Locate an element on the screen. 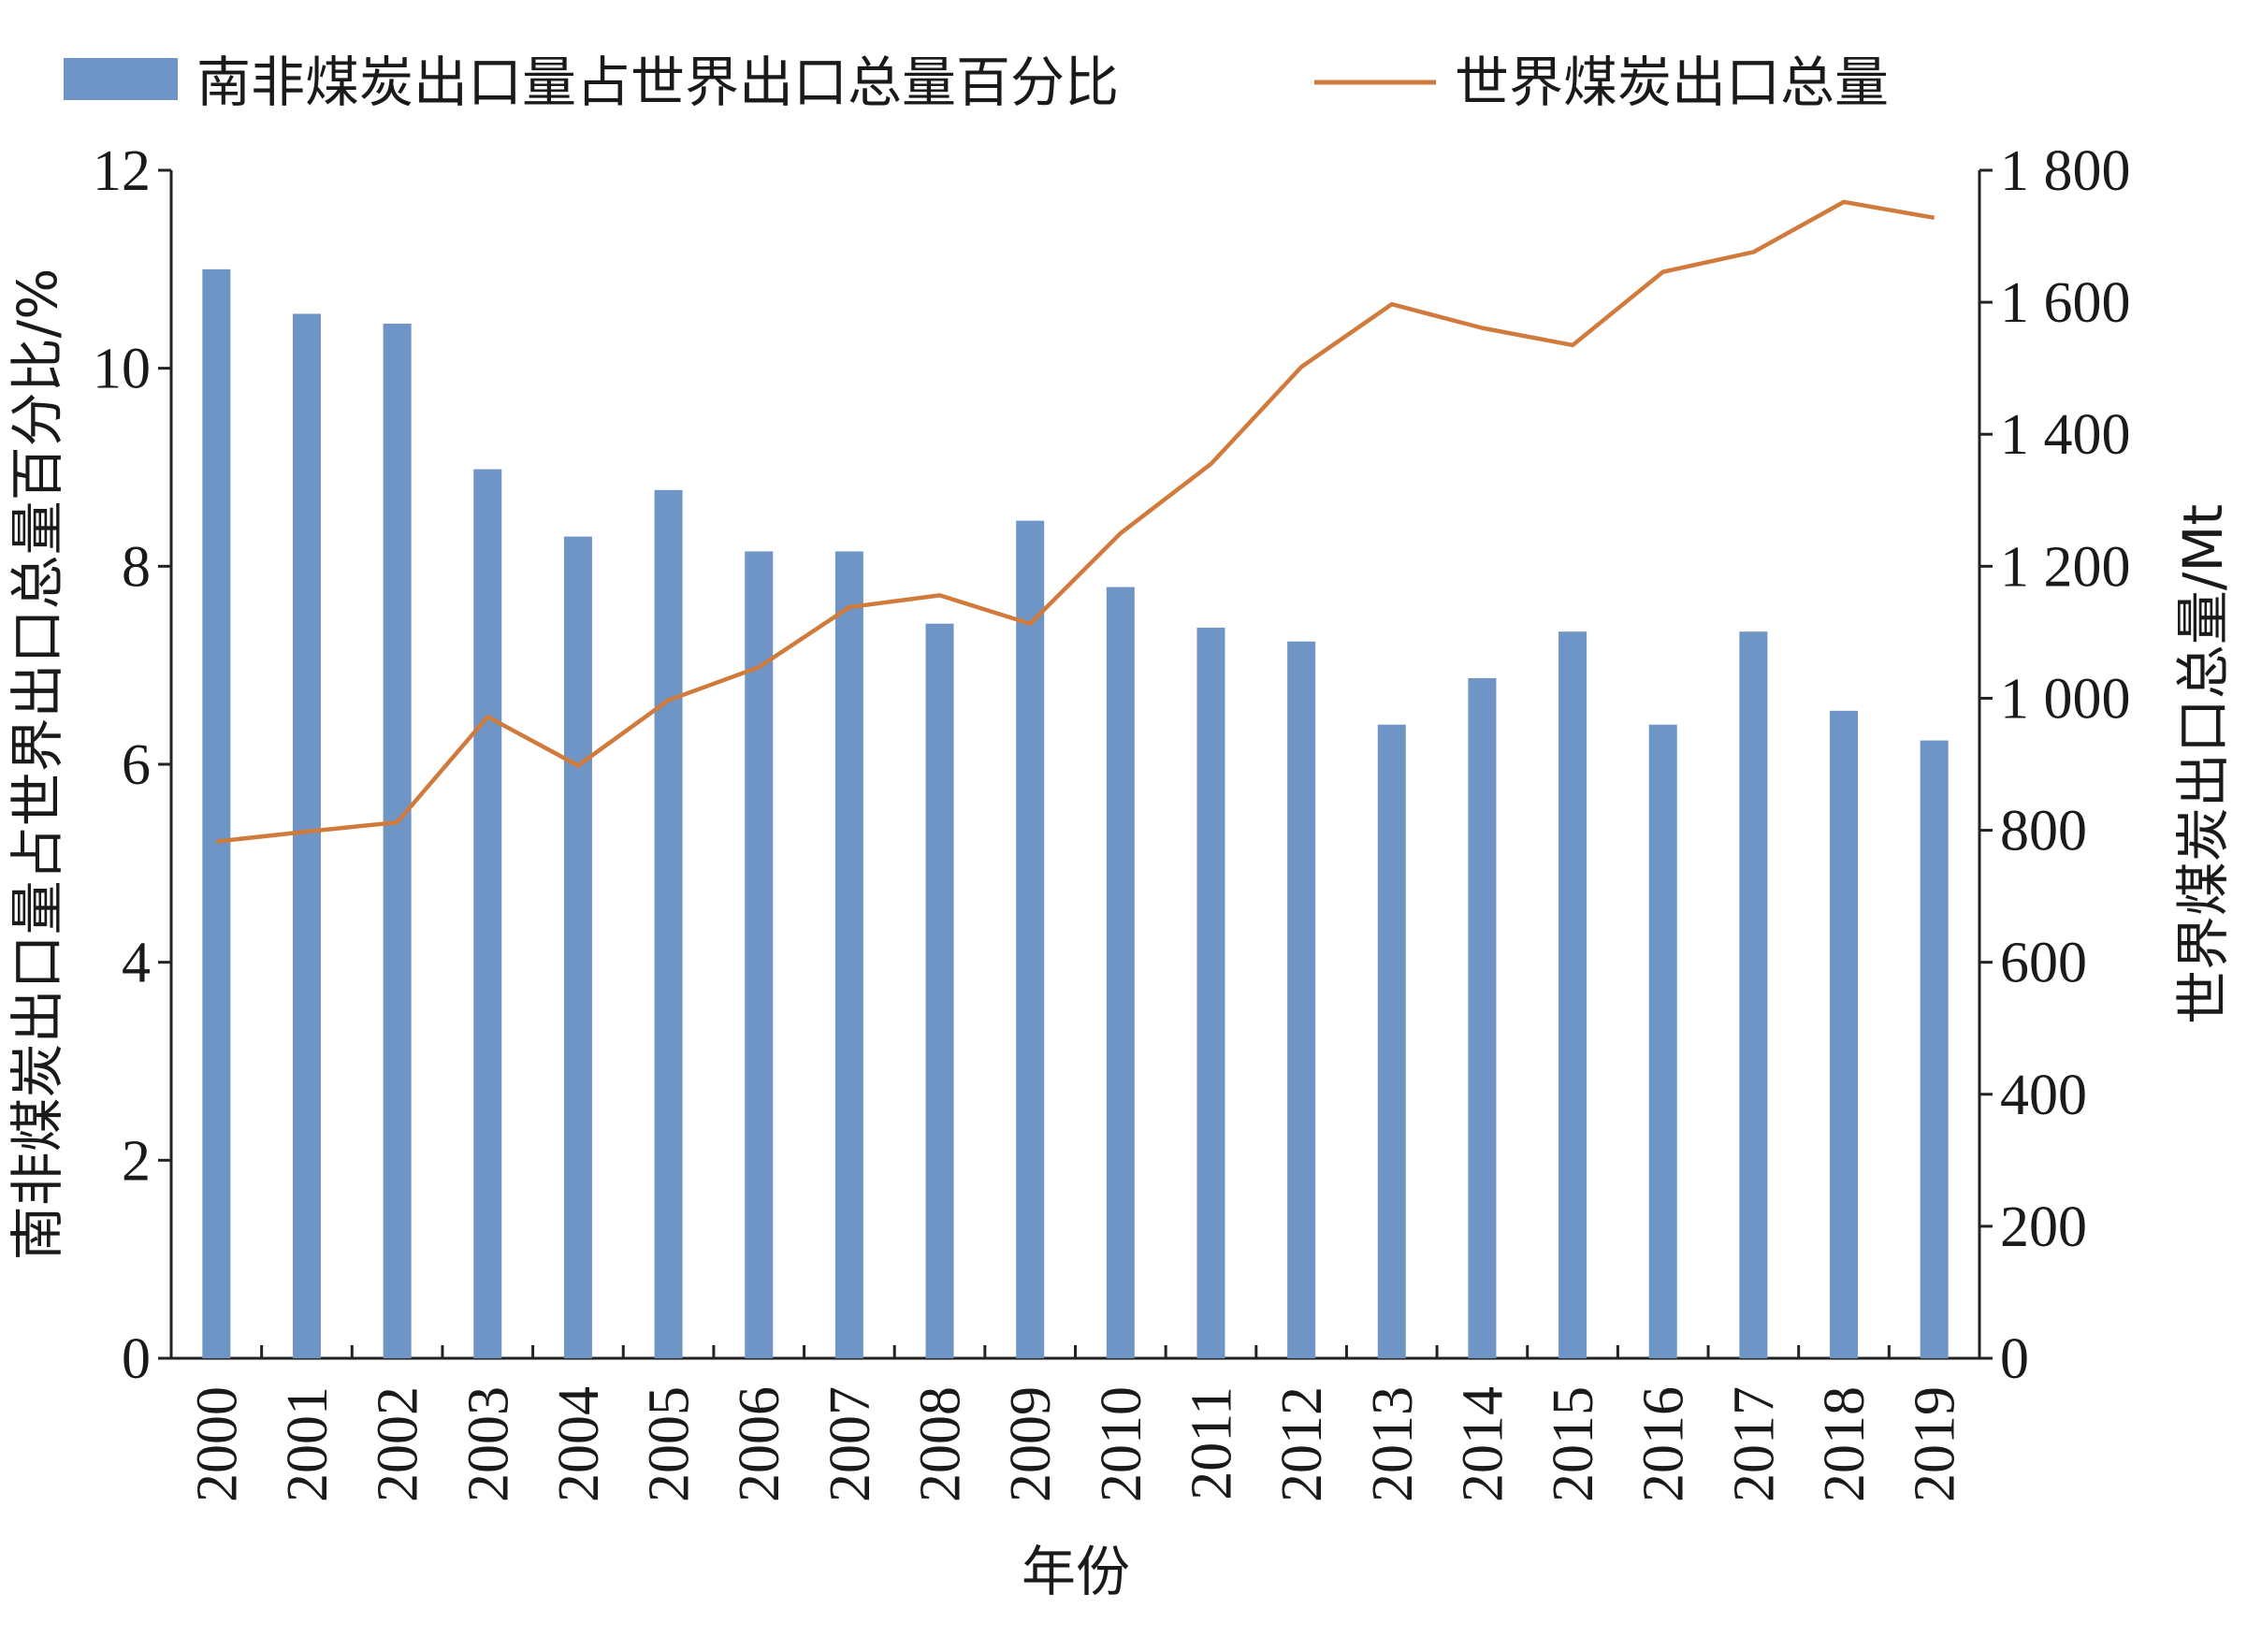 This screenshot has height=1652, width=2247. right-y-tick-label: 1 800 is located at coordinates (2065, 171).